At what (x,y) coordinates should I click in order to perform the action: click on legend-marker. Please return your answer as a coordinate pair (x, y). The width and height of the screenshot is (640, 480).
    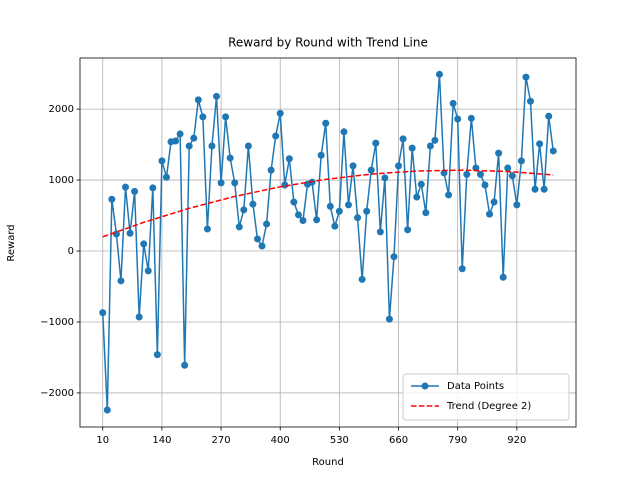
    Looking at the image, I should click on (425, 386).